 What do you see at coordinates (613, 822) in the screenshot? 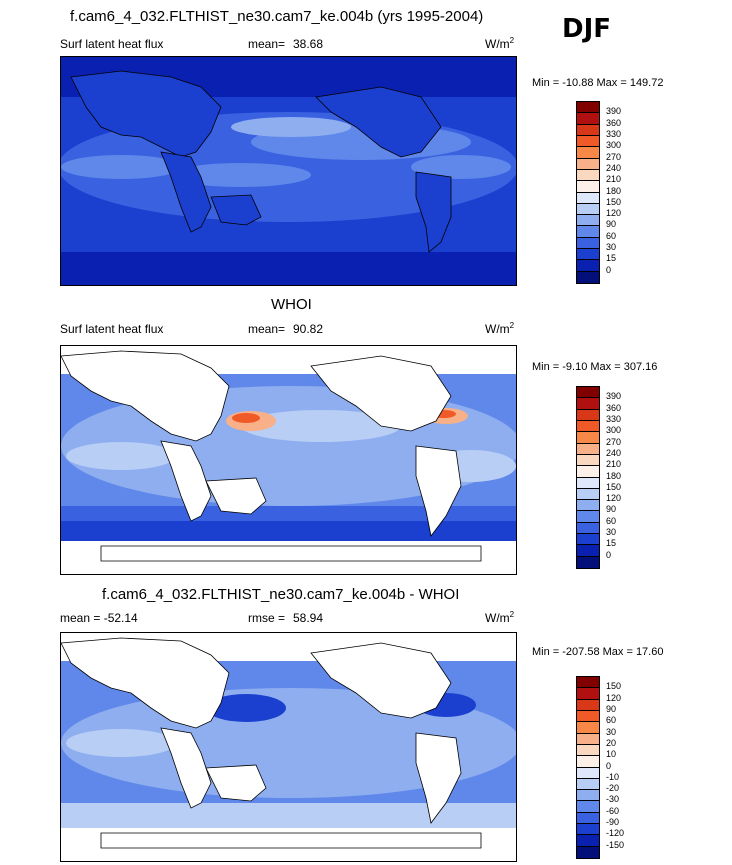
I see `colorbar-tick-label: -90` at bounding box center [613, 822].